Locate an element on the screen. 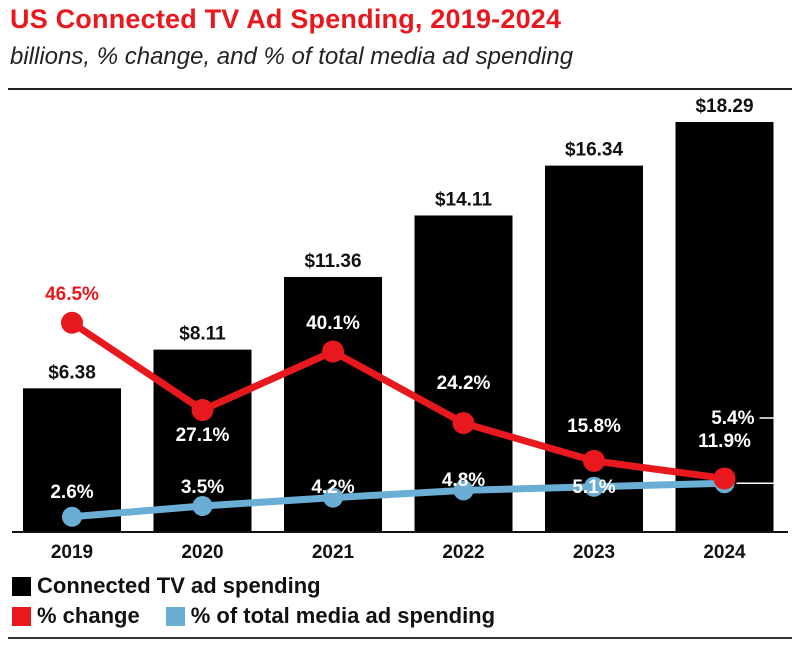 This screenshot has width=800, height=647. share-label-2022: 4.8% is located at coordinates (463, 480).